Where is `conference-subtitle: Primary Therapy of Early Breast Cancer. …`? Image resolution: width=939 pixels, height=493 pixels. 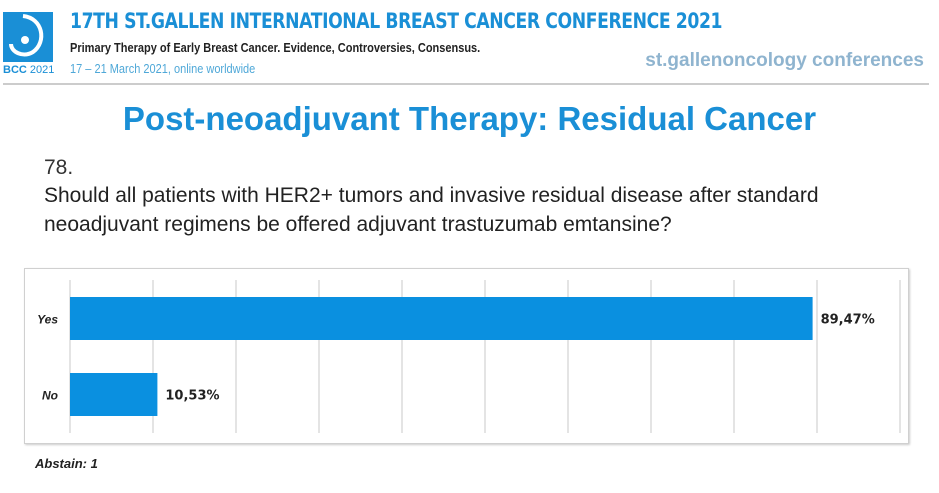
conference-subtitle: Primary Therapy of Early Breast Cancer. … is located at coordinates (275, 48).